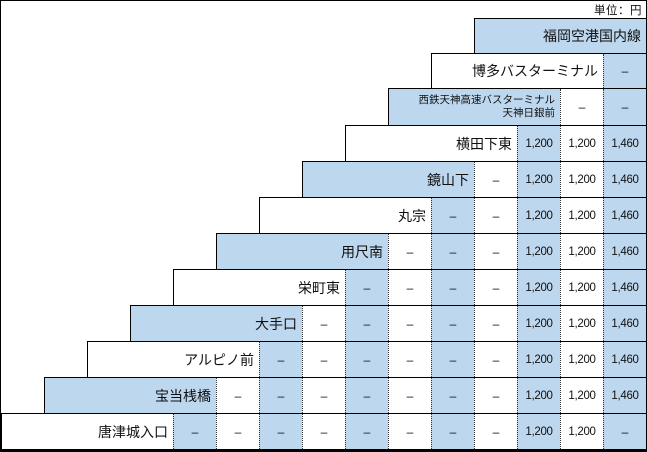 This screenshot has width=647, height=452. I want to click on station-label: 博多バスターミナル, so click(535, 71).